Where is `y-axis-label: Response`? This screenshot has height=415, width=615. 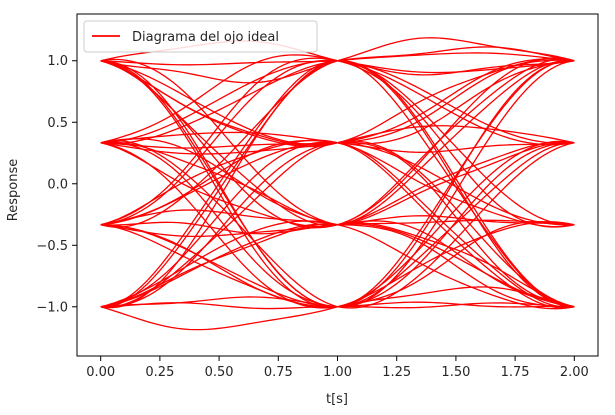 y-axis-label: Response is located at coordinates (13, 190).